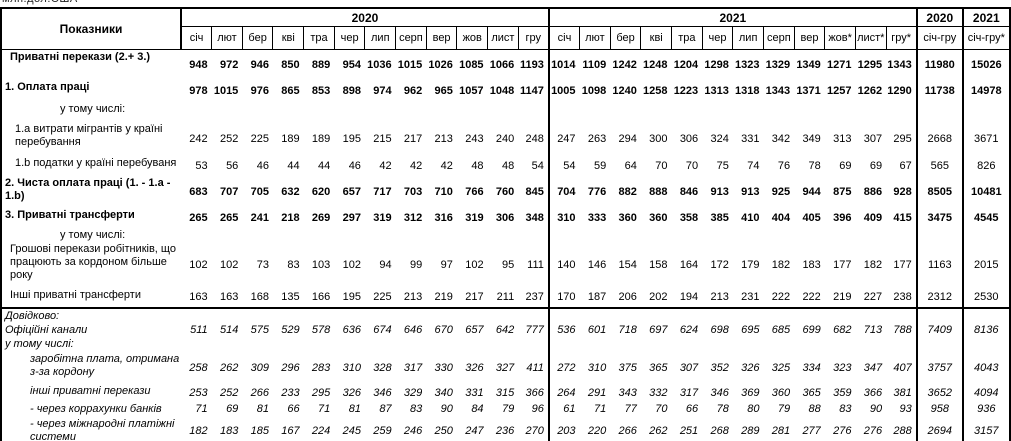  I want to click on value-cell: 172, so click(719, 264).